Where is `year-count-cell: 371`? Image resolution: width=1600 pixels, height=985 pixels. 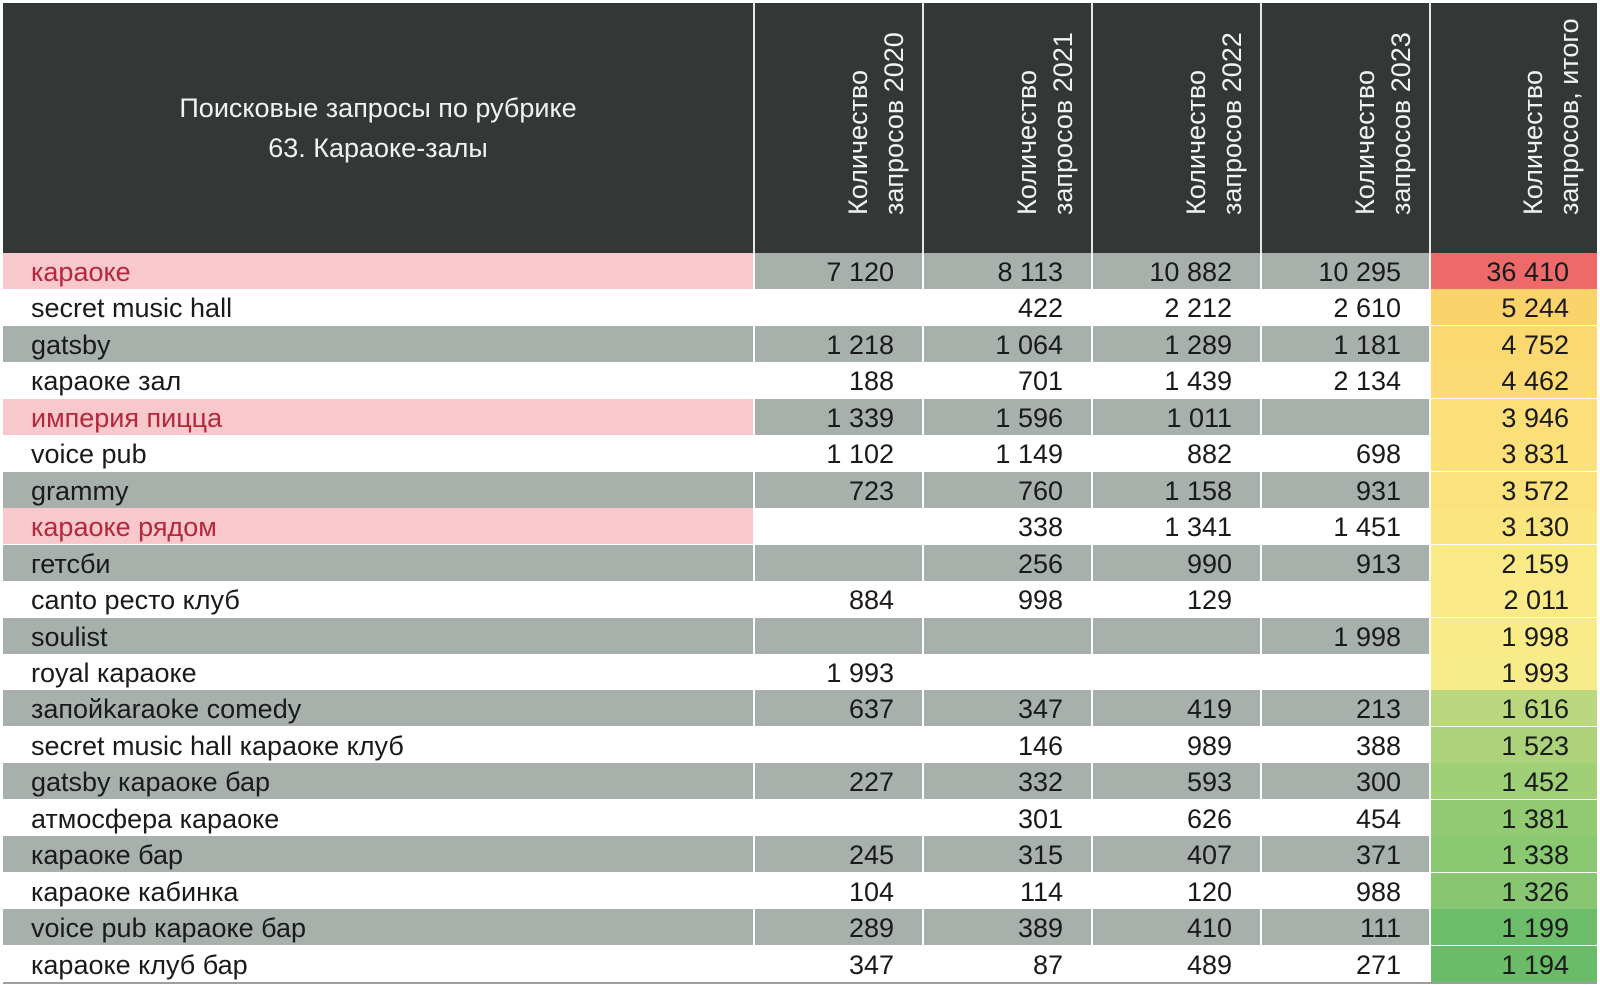
year-count-cell: 371 is located at coordinates (1344, 854).